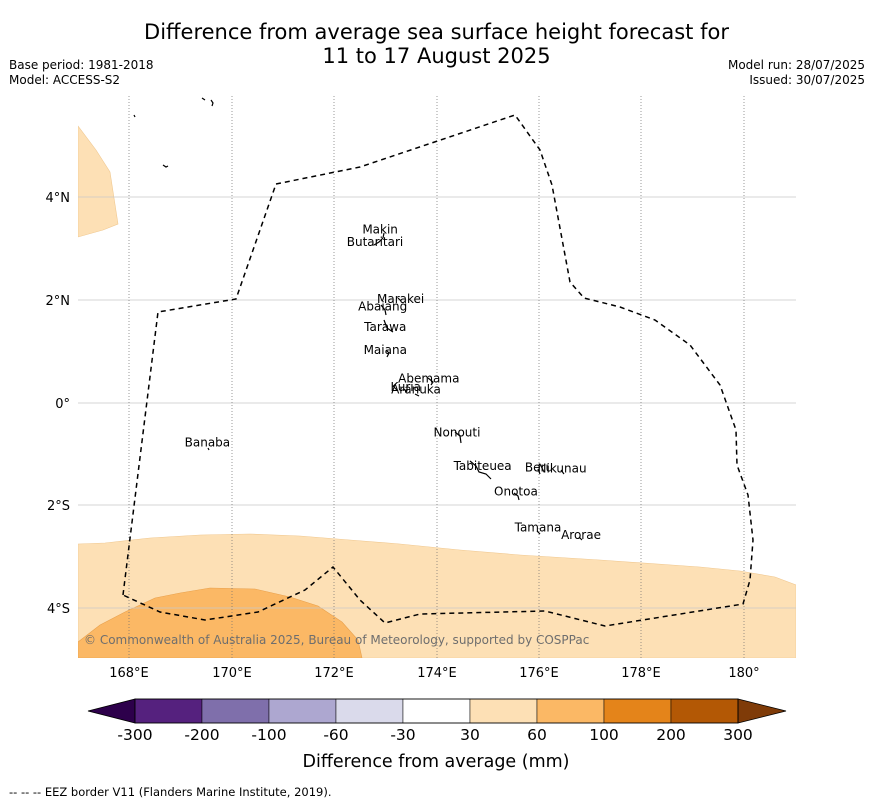  What do you see at coordinates (400, 299) in the screenshot?
I see `place-label: Marakei` at bounding box center [400, 299].